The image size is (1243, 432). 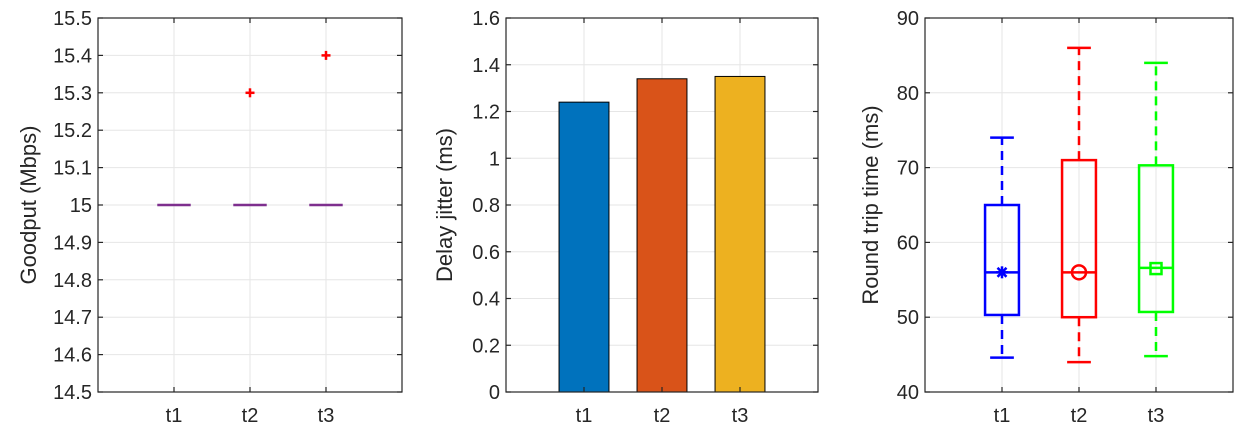 What do you see at coordinates (486, 206) in the screenshot?
I see `jitter-ytick-label: 0.8` at bounding box center [486, 206].